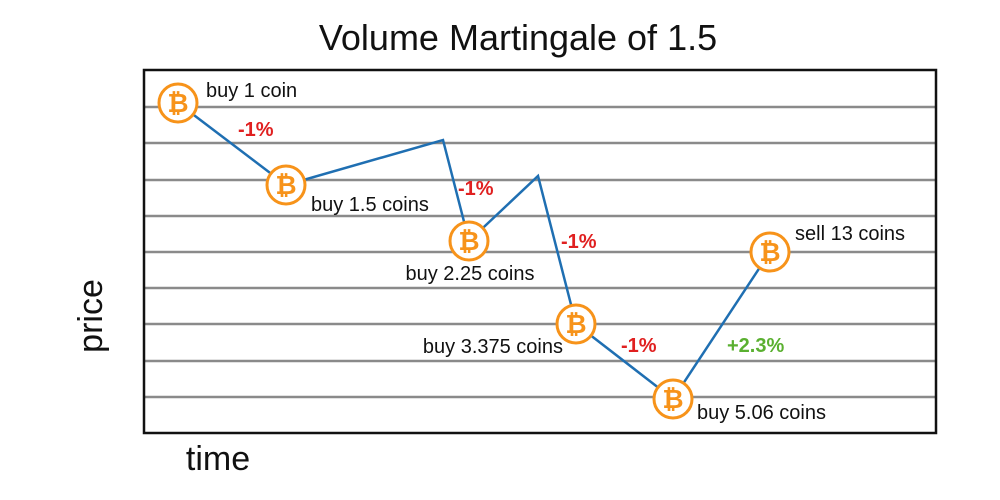 The width and height of the screenshot is (1000, 500). What do you see at coordinates (493, 347) in the screenshot?
I see `step-label: buy 3.375 coins` at bounding box center [493, 347].